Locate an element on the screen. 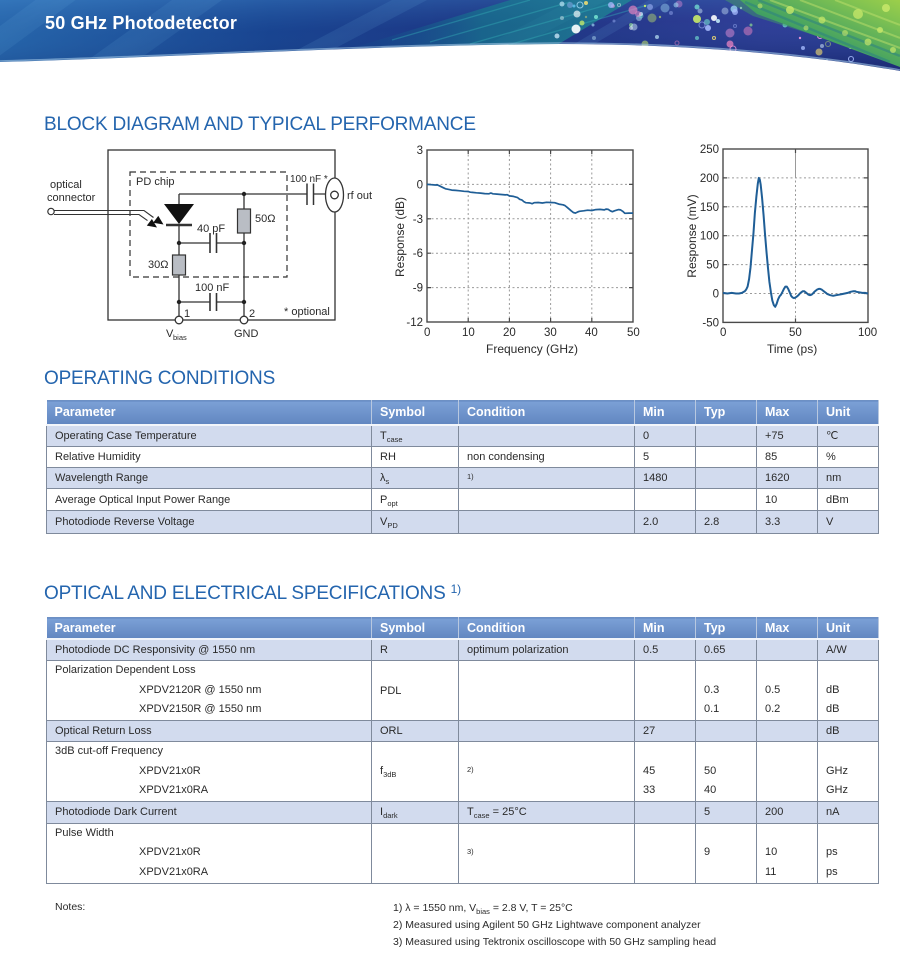 The width and height of the screenshot is (900, 957). svg-text: 100 nF * is located at coordinates (309, 179).